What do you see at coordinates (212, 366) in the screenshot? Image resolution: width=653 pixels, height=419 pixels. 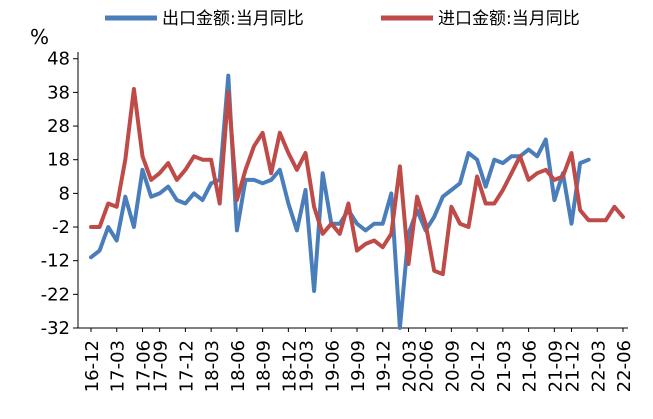 I see `x-tick-label: 18-03` at bounding box center [212, 366].